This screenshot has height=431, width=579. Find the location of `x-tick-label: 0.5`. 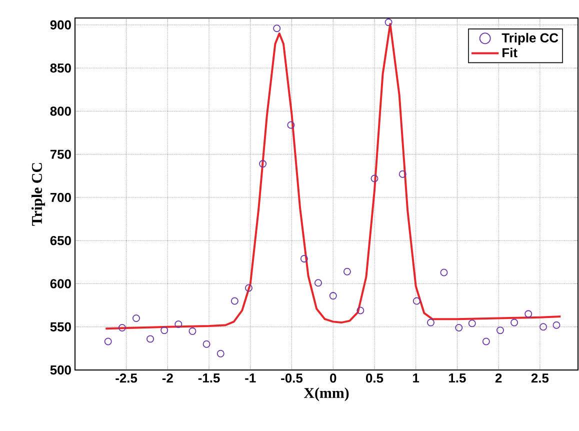

x-tick-label: 0.5 is located at coordinates (375, 378).